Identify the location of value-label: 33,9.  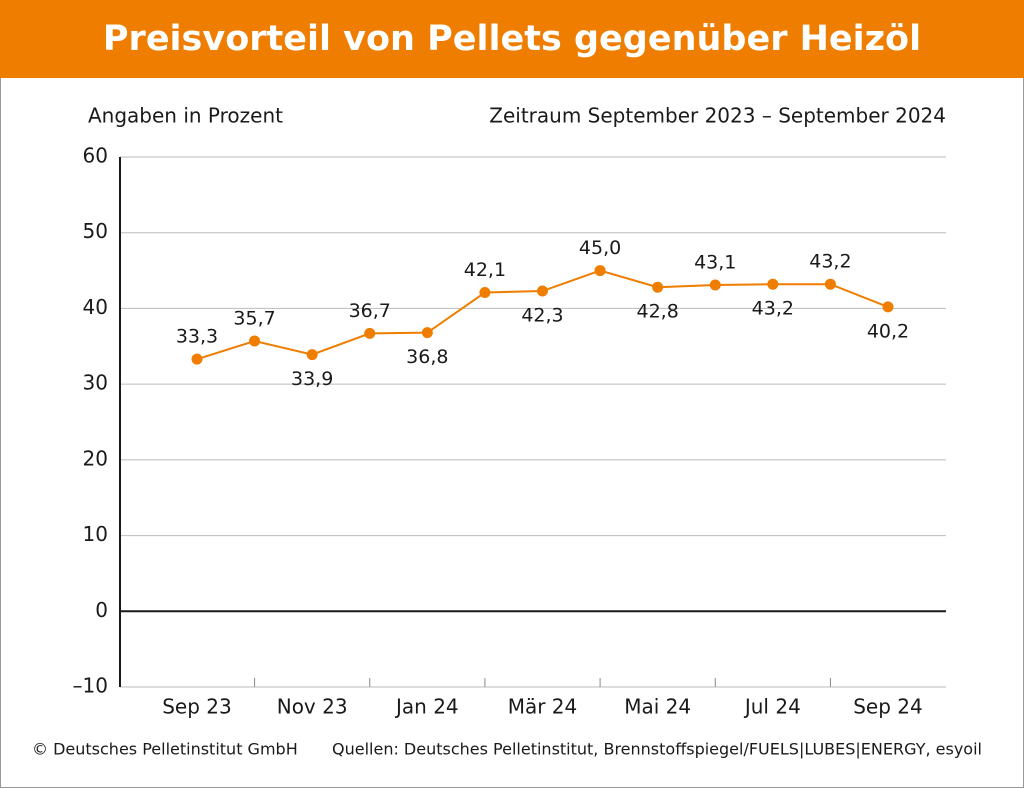
(312, 379).